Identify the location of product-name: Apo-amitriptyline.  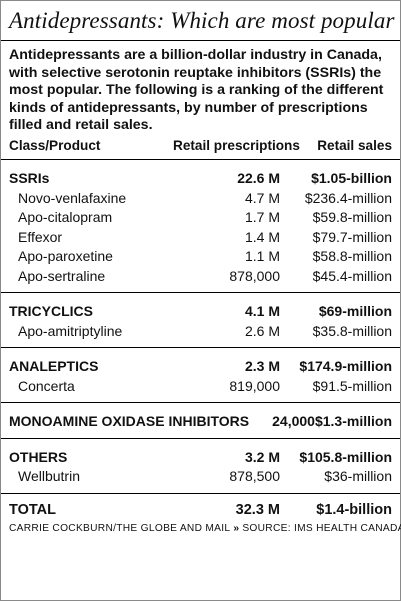
(70, 330).